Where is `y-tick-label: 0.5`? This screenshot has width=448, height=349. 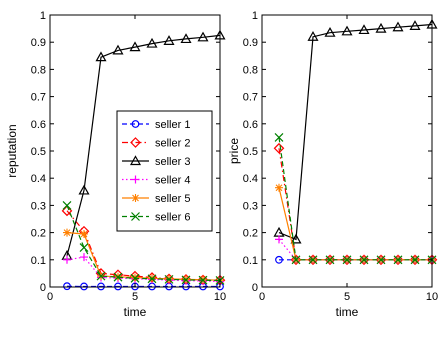 y-tick-label: 0.5 is located at coordinates (38, 152).